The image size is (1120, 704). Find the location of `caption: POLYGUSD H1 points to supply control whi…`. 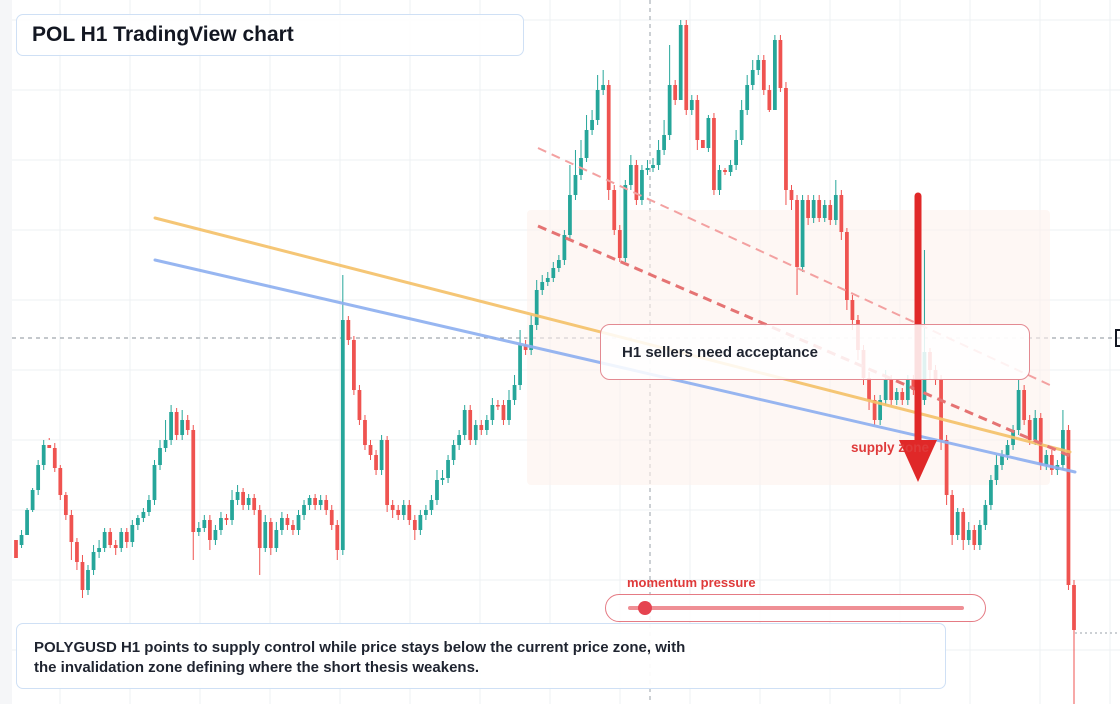

caption: POLYGUSD H1 points to supply control whi… is located at coordinates (481, 656).